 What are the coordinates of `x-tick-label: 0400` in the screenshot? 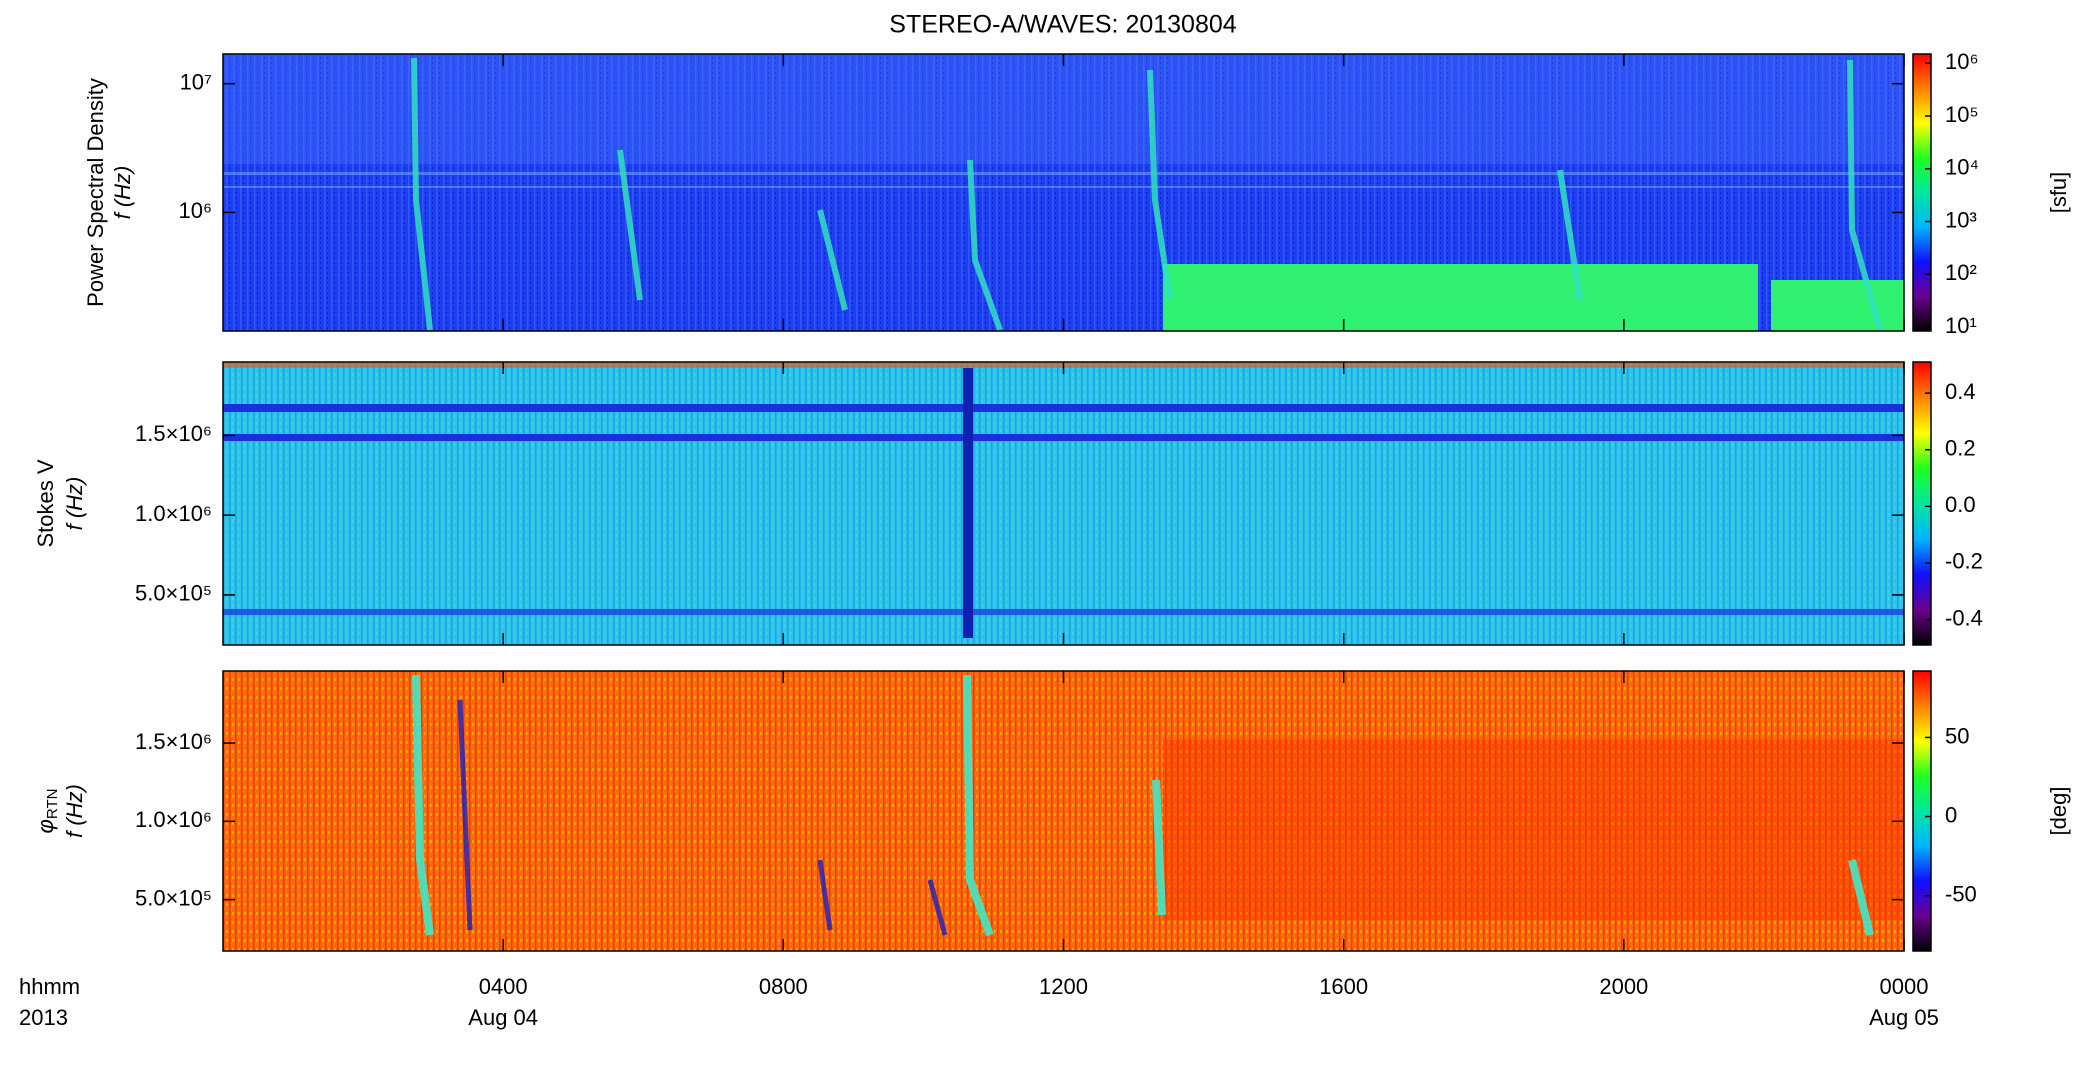 It's located at (503, 986).